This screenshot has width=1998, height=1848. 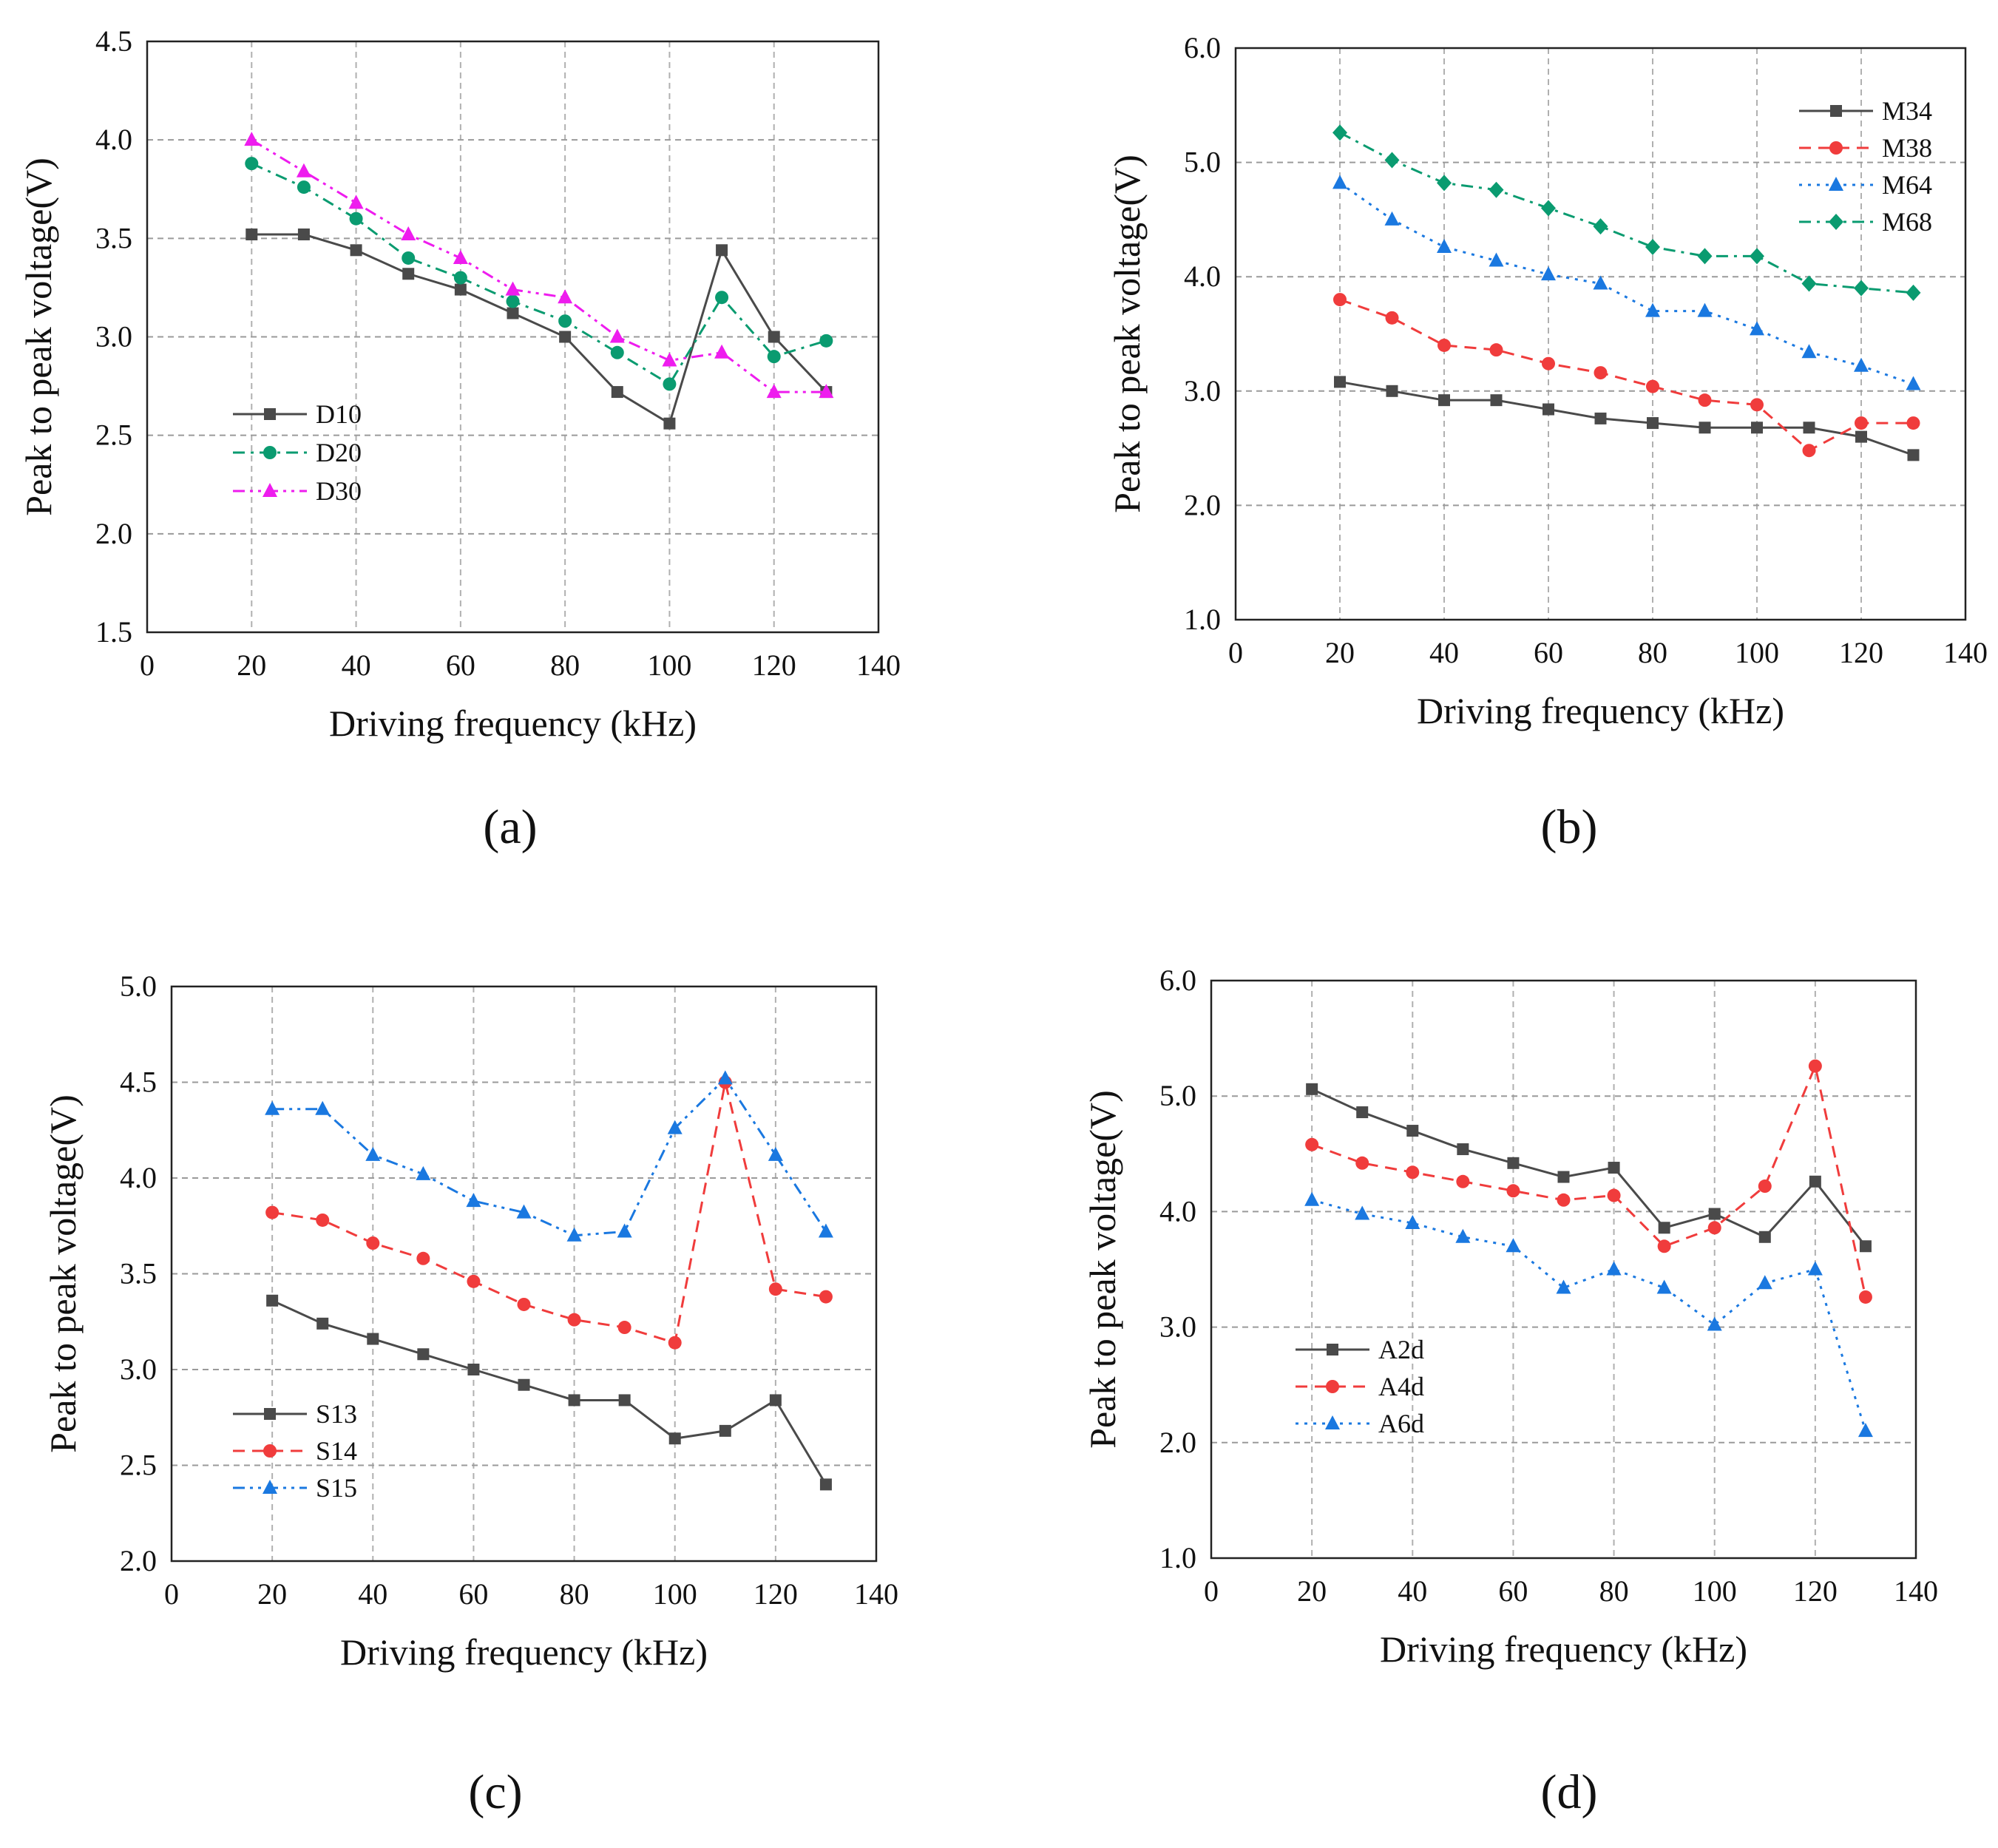 I want to click on x-tick-label: 80, so click(x=565, y=665).